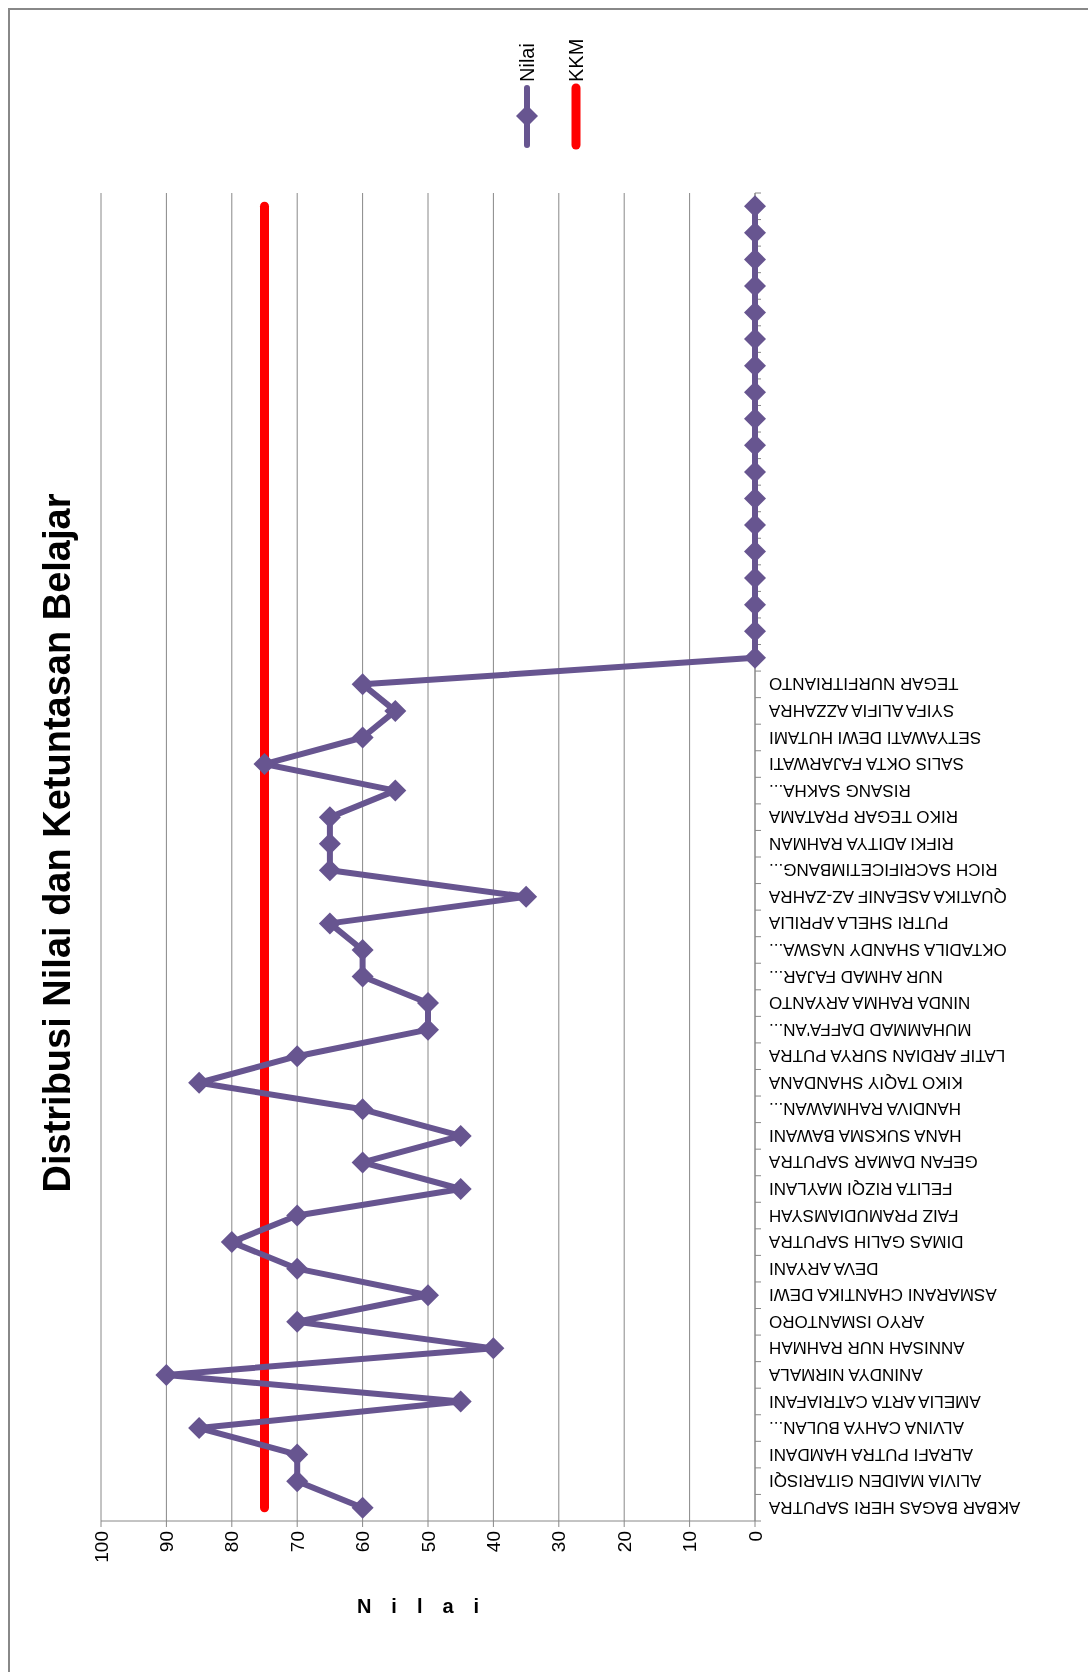 Image resolution: width=1088 pixels, height=1672 pixels. Describe the element at coordinates (865, 1082) in the screenshot. I see `y-tick-label: KIKO TAQIY SHANDANA` at that location.